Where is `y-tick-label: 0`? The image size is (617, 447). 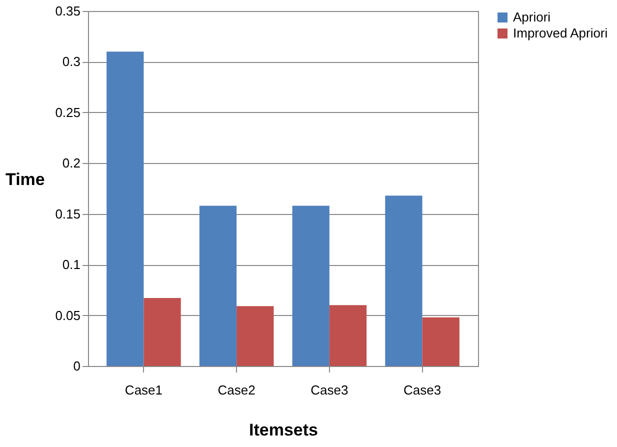
y-tick-label: 0 is located at coordinates (76, 366).